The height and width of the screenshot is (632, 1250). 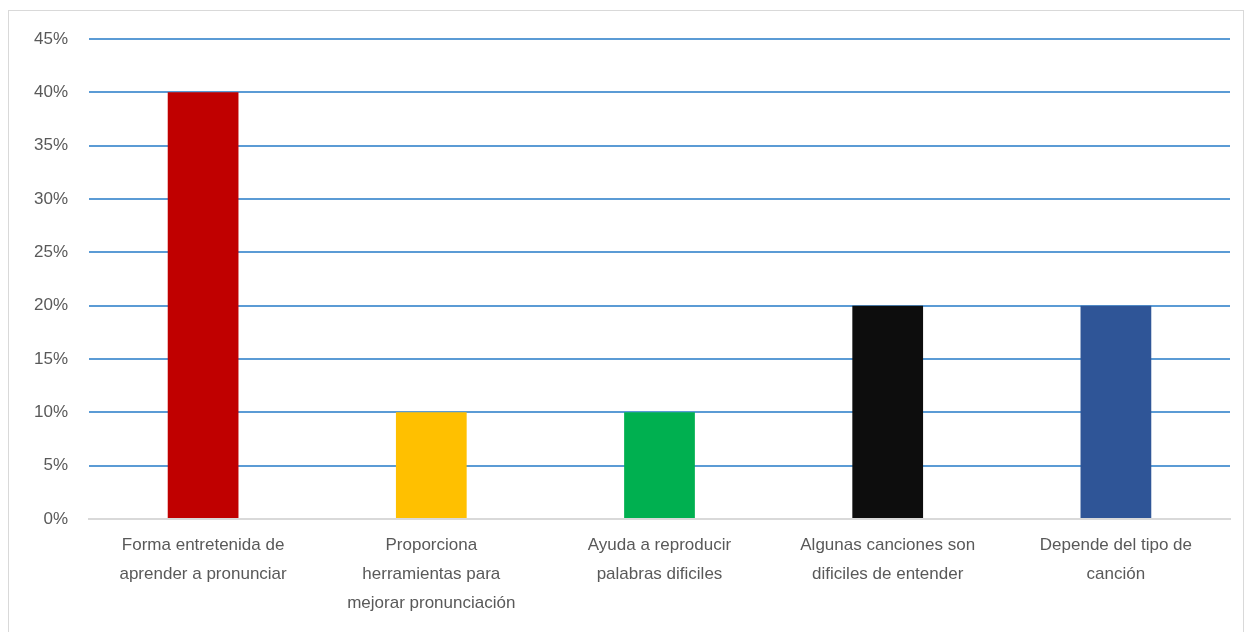 What do you see at coordinates (888, 559) in the screenshot?
I see `x-tick-label: Algunas canciones son dificiles de entender` at bounding box center [888, 559].